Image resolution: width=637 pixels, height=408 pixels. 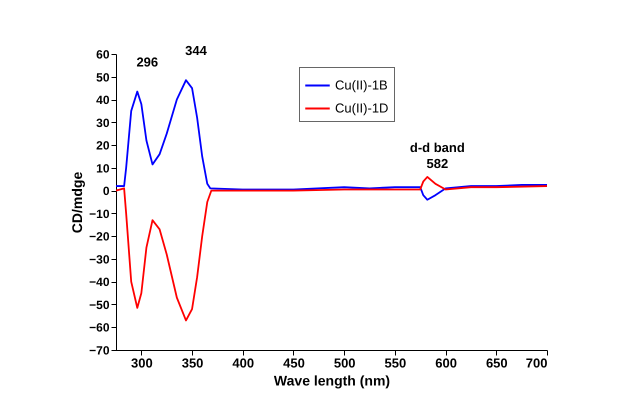 What do you see at coordinates (446, 363) in the screenshot?
I see `x-tick-label: 600` at bounding box center [446, 363].